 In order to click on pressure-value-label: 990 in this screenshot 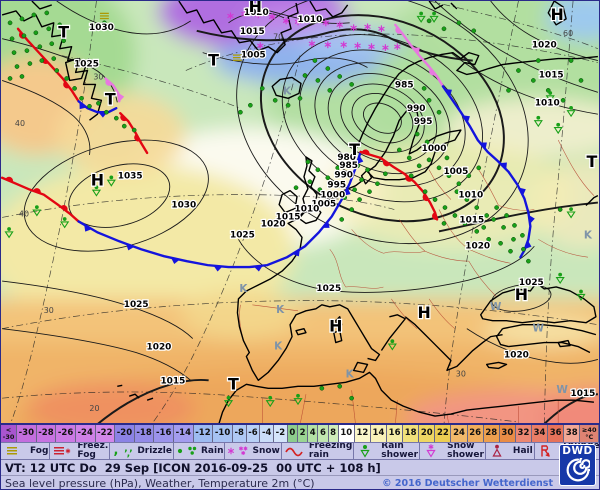, I will do `click(416, 109)`.